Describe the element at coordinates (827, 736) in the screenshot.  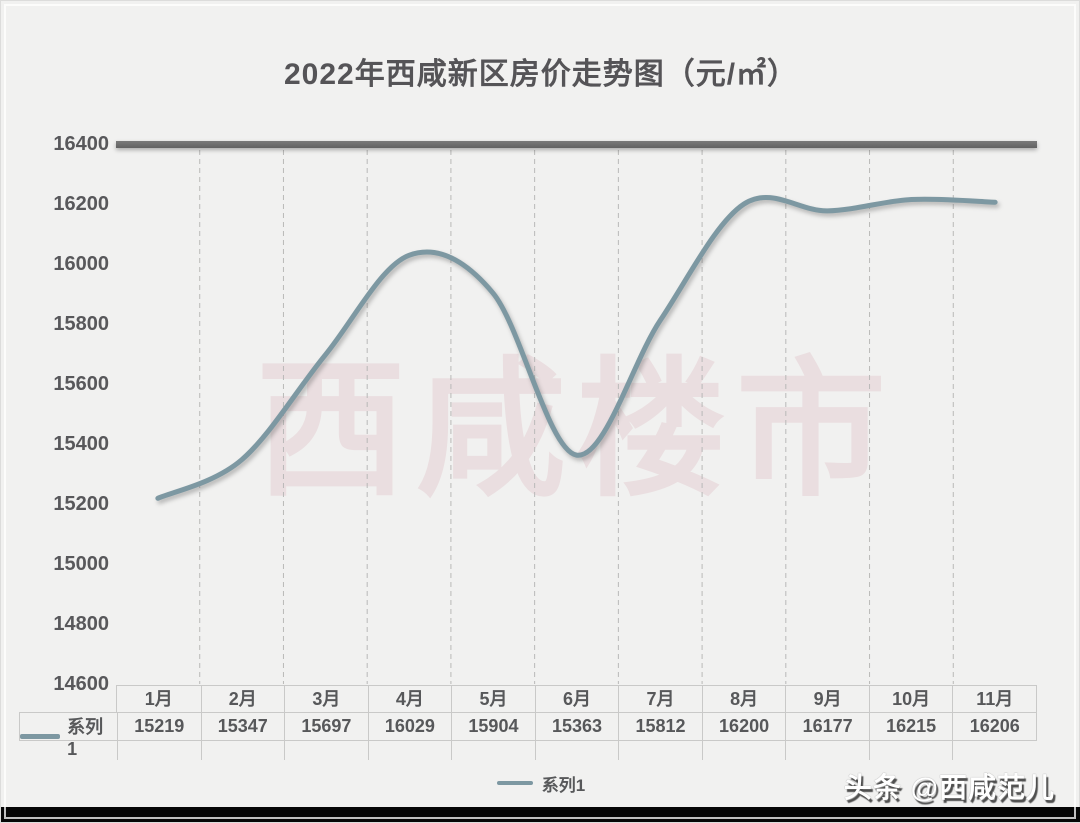
I see `price-value-cell: 16177` at that location.